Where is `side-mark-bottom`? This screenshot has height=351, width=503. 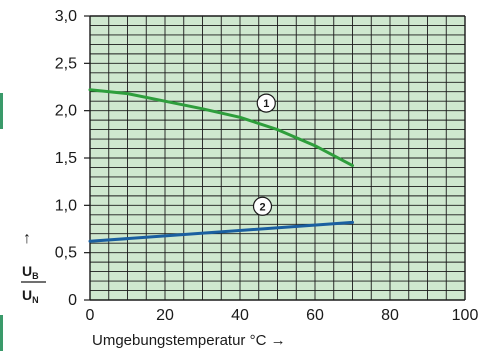
side-mark-bottom is located at coordinates (1, 333).